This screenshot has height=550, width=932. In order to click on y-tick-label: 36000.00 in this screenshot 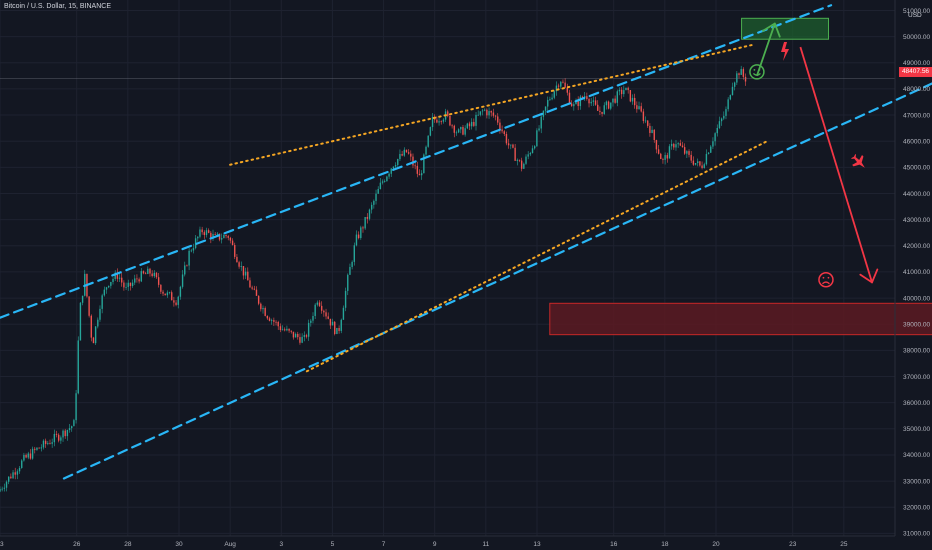, I will do `click(916, 403)`.